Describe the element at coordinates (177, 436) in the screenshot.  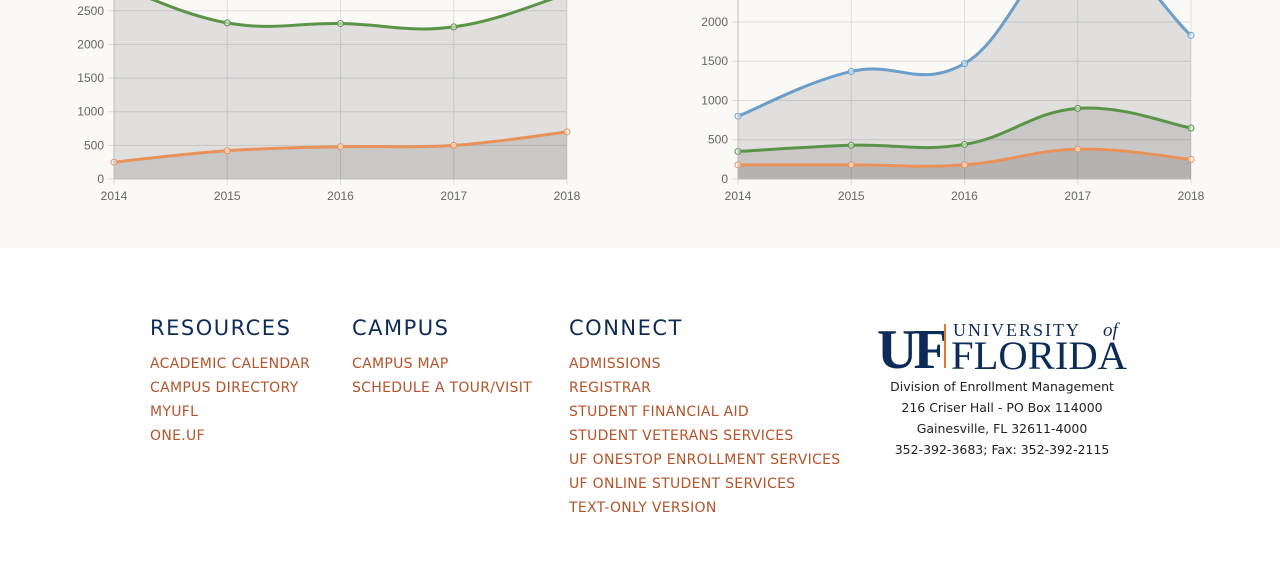
I see `footer-link: ONE.UF` at that location.